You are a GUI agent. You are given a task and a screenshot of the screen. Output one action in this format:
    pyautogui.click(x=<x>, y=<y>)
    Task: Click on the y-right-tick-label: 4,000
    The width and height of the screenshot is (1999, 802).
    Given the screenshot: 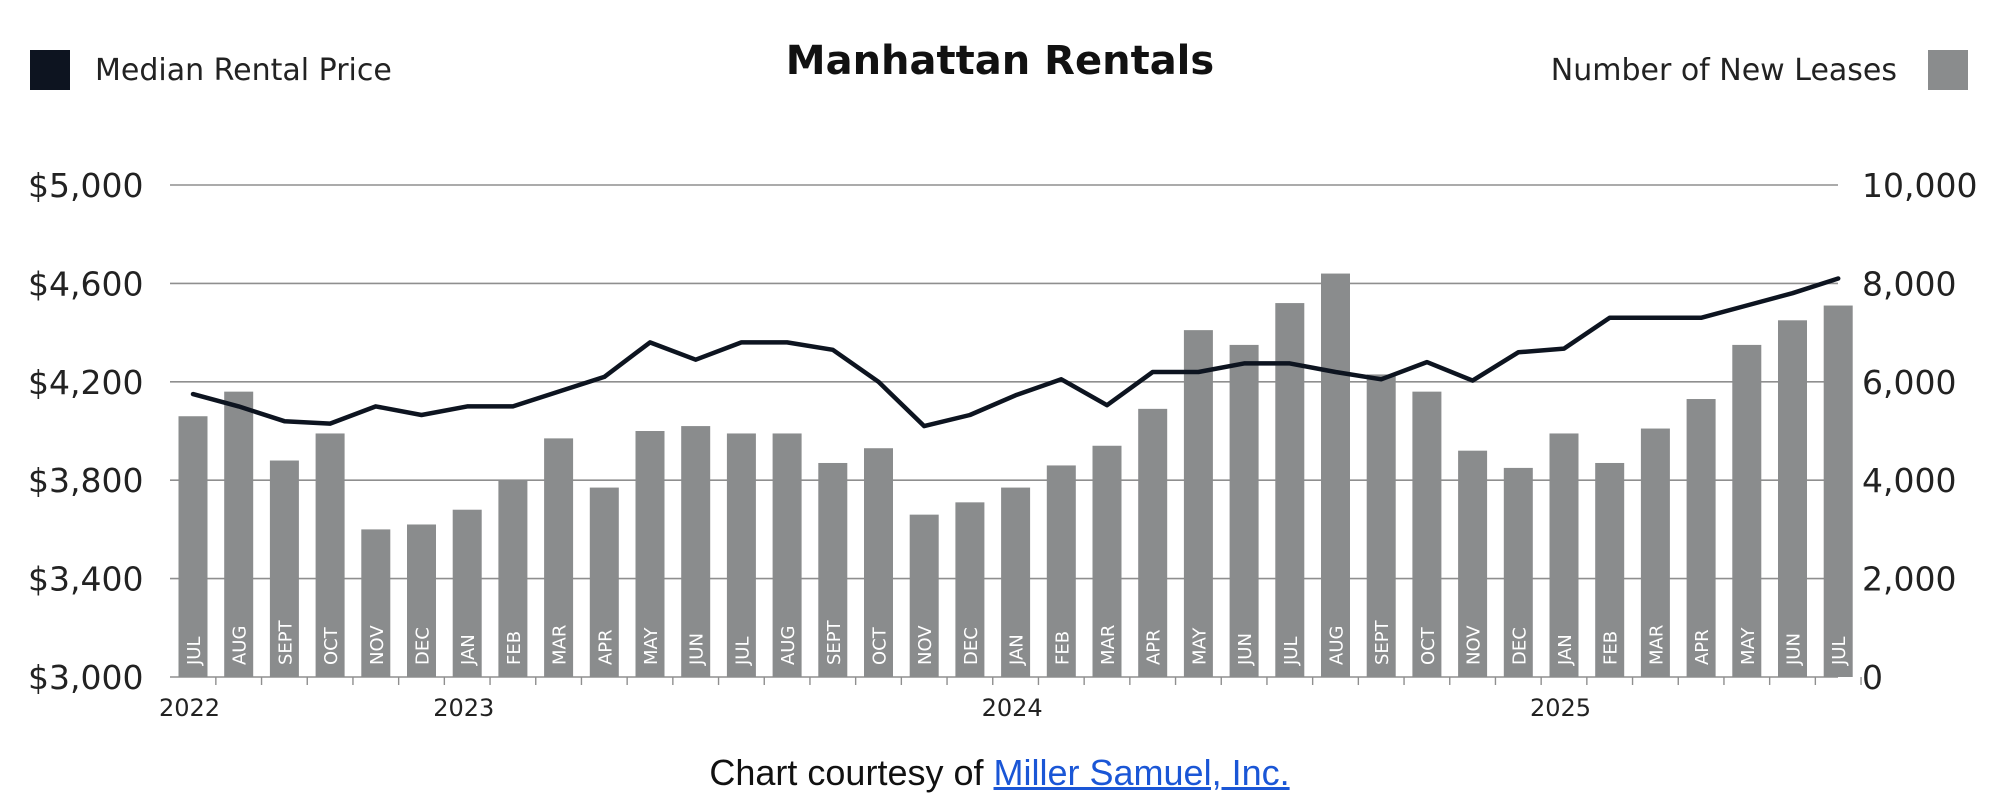 What is the action you would take?
    pyautogui.click(x=1909, y=480)
    